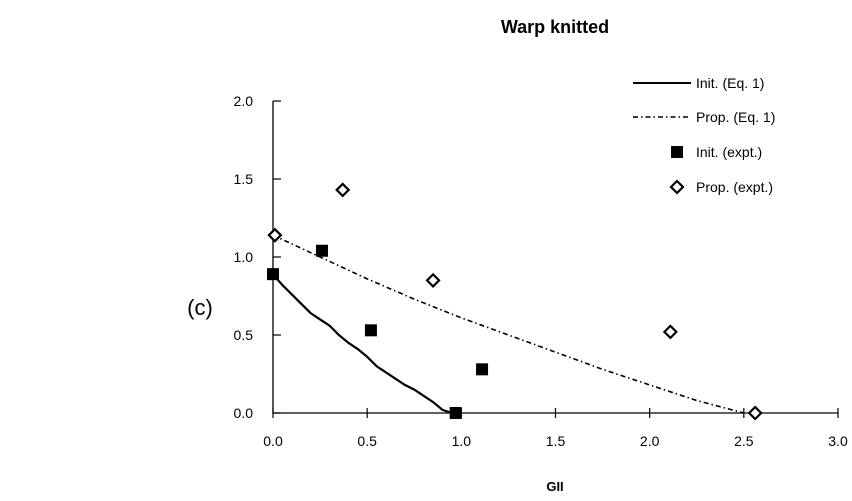  I want to click on chart-title: Warp knitted, so click(555, 27).